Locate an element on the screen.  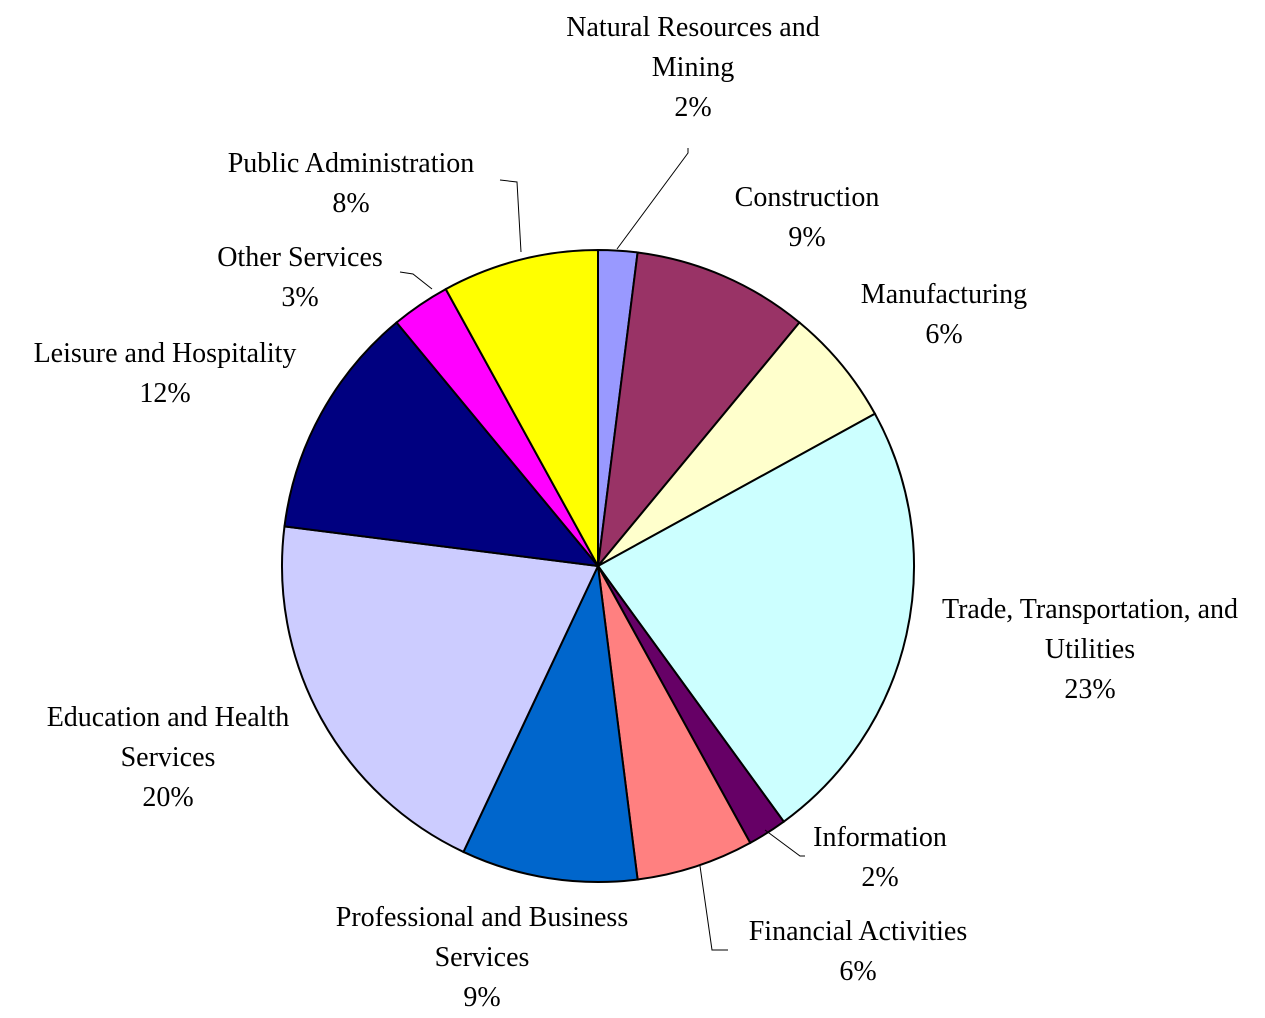
category-label: Financial Activities is located at coordinates (858, 931).